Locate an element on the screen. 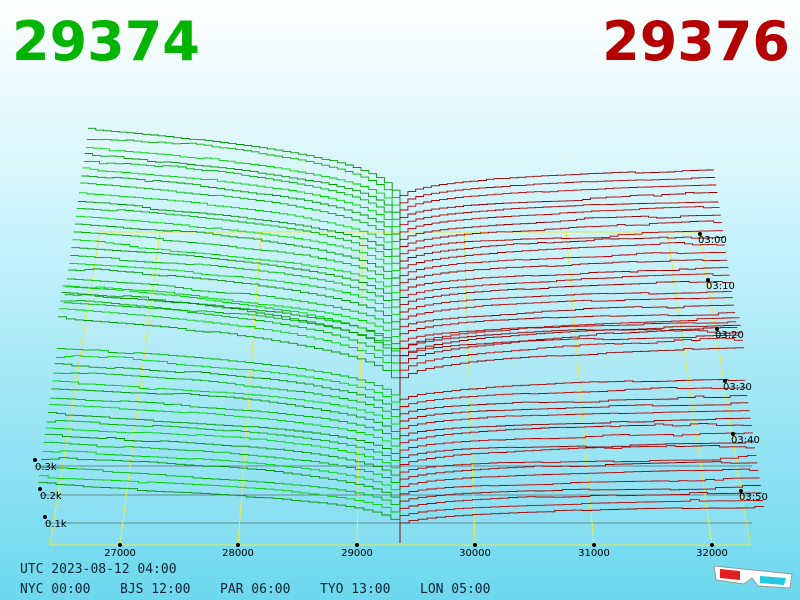  price-label: 29000 is located at coordinates (357, 553).